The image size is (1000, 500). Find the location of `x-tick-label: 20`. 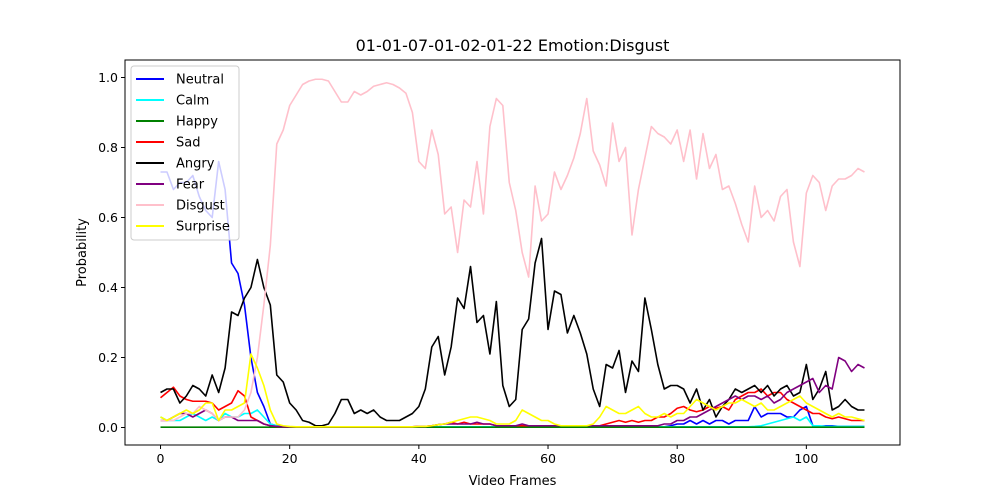

x-tick-label: 20 is located at coordinates (290, 458).